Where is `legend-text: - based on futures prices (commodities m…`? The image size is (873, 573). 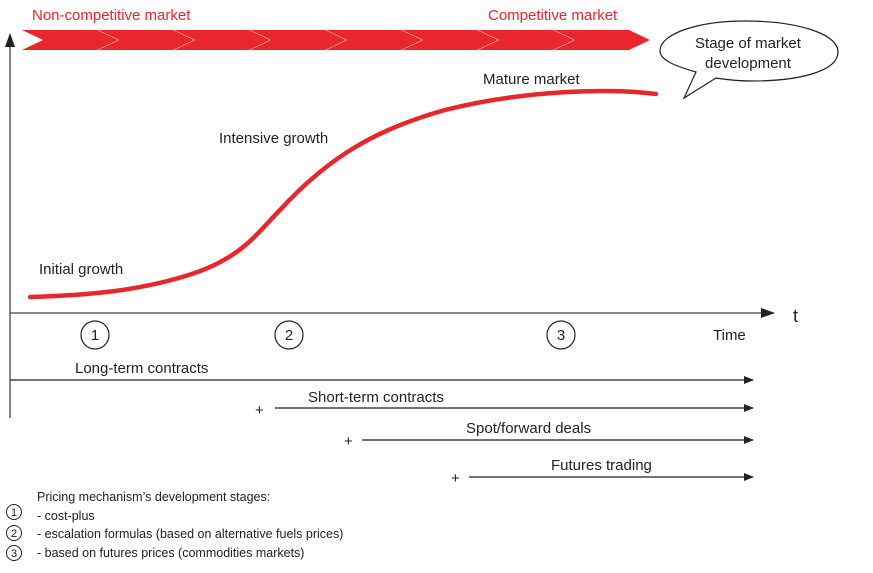
legend-text: - based on futures prices (commodities m… is located at coordinates (170, 553).